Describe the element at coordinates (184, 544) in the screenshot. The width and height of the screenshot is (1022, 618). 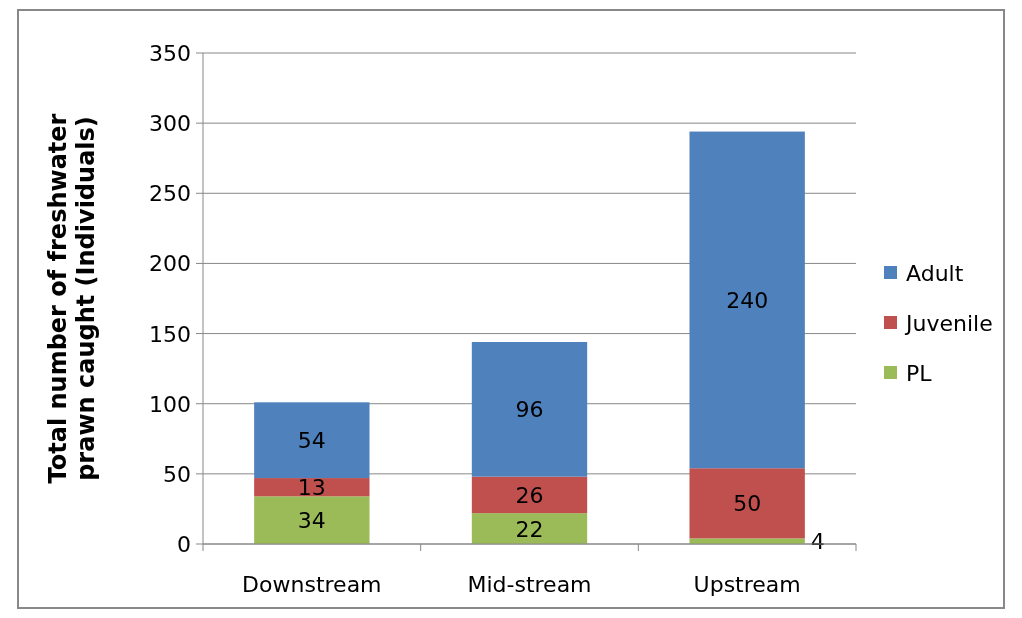
I see `y-tick-label: 0` at that location.